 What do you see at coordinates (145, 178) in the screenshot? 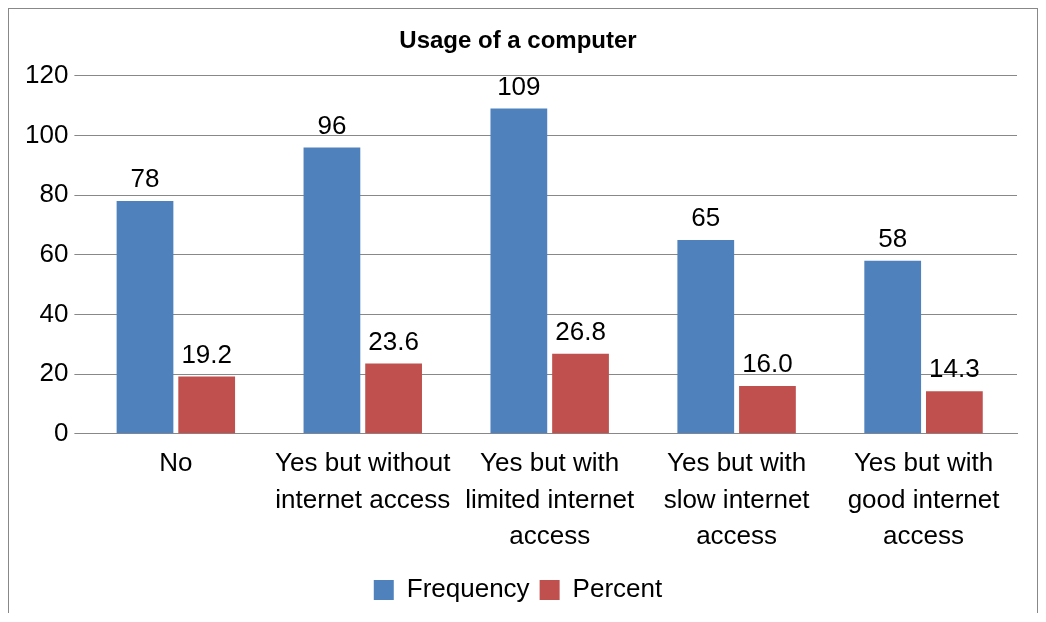
I see `data-label: 78` at bounding box center [145, 178].